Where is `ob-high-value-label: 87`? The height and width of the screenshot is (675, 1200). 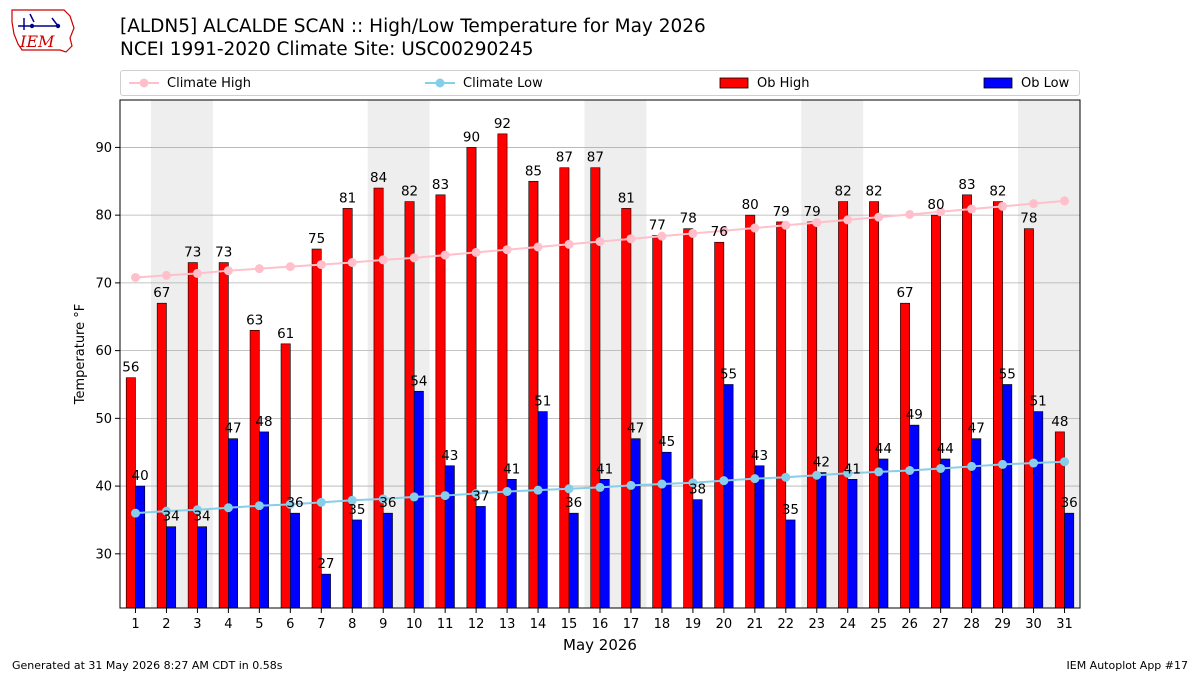 ob-high-value-label: 87 is located at coordinates (564, 158).